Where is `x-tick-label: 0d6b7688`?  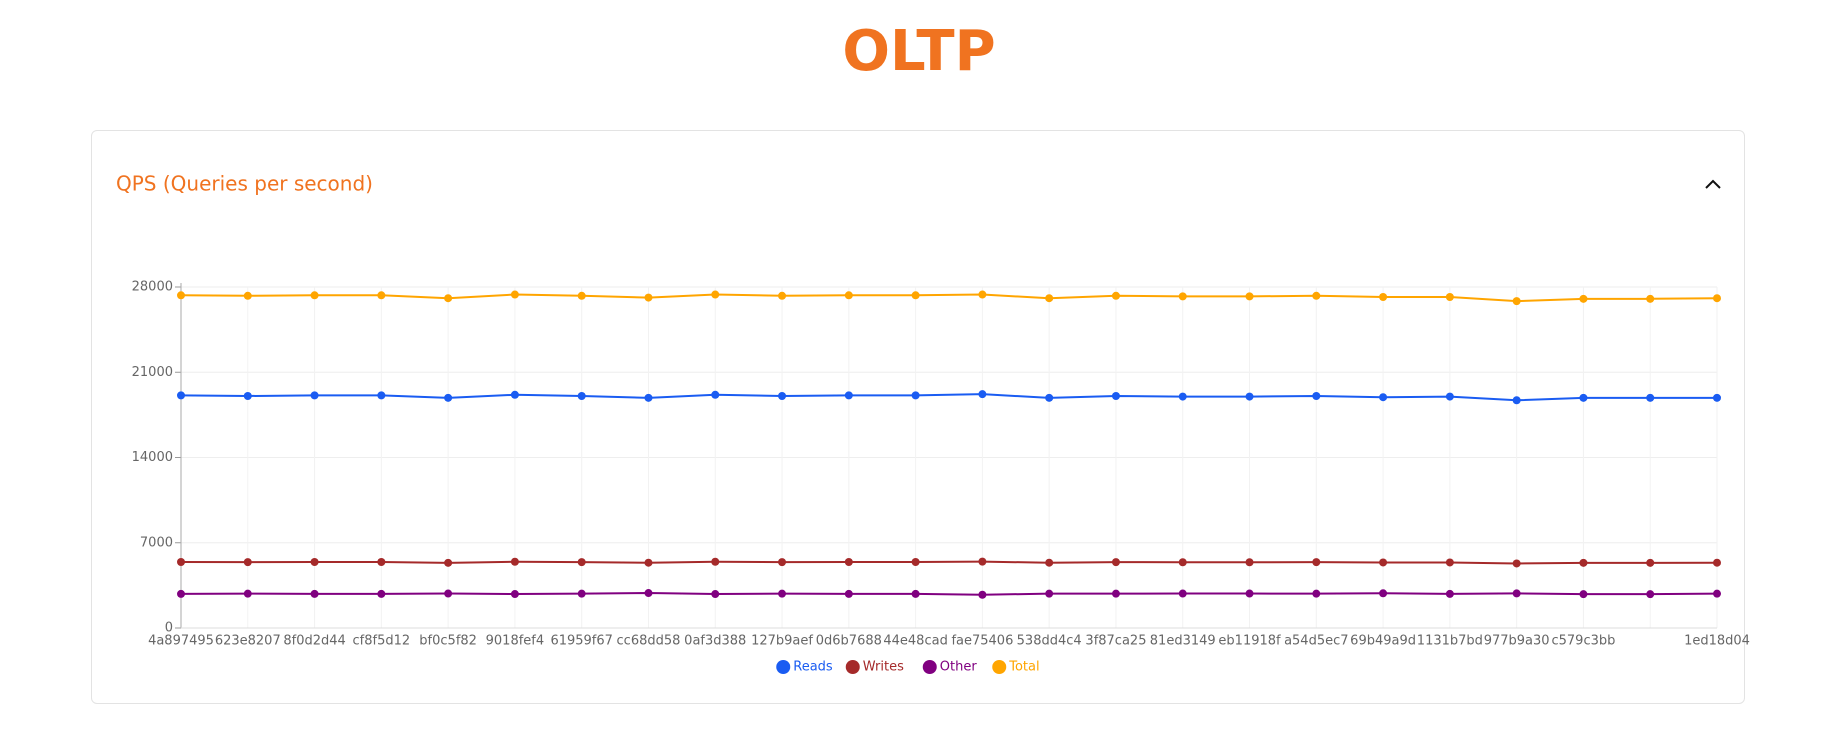 x-tick-label: 0d6b7688 is located at coordinates (849, 641).